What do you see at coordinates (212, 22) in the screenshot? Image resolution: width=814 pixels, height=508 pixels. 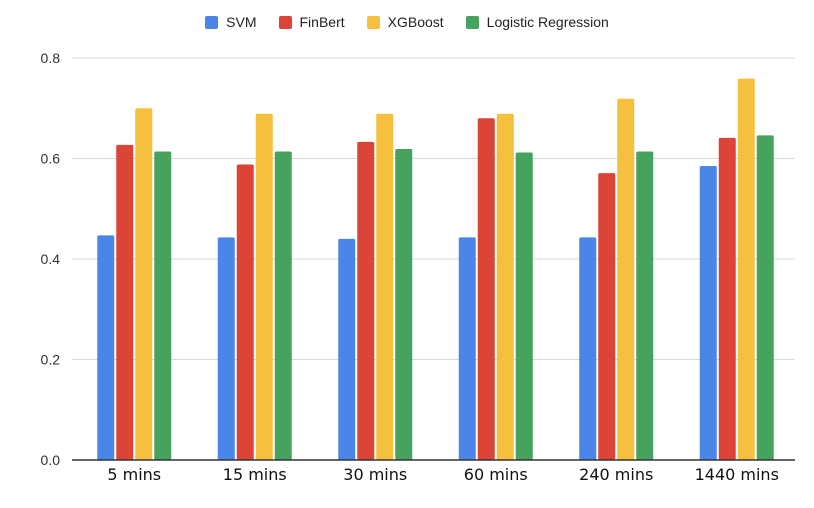 I see `legend-swatch-svm` at bounding box center [212, 22].